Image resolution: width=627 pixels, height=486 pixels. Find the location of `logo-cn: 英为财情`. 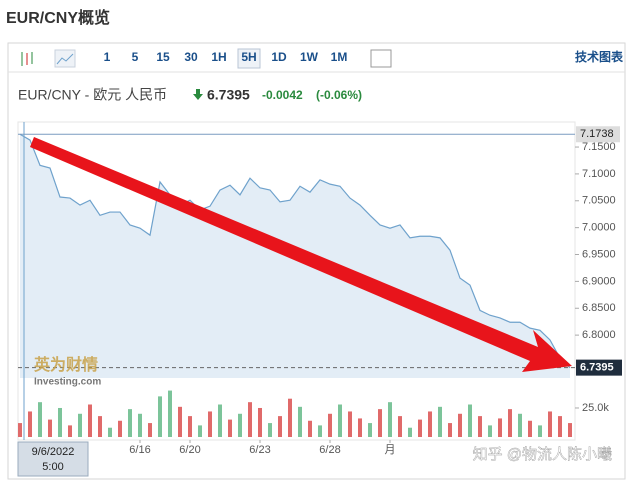

logo-cn: 英为财情 is located at coordinates (65, 364).